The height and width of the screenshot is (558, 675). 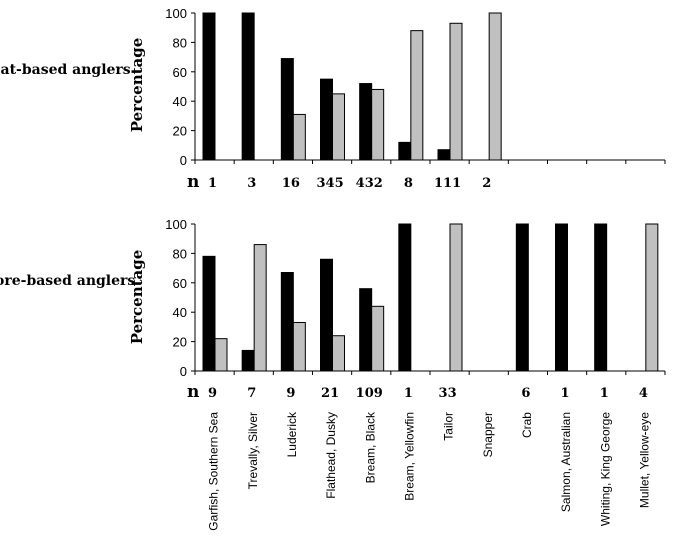 I want to click on x-category-label: Snapper, so click(x=488, y=434).